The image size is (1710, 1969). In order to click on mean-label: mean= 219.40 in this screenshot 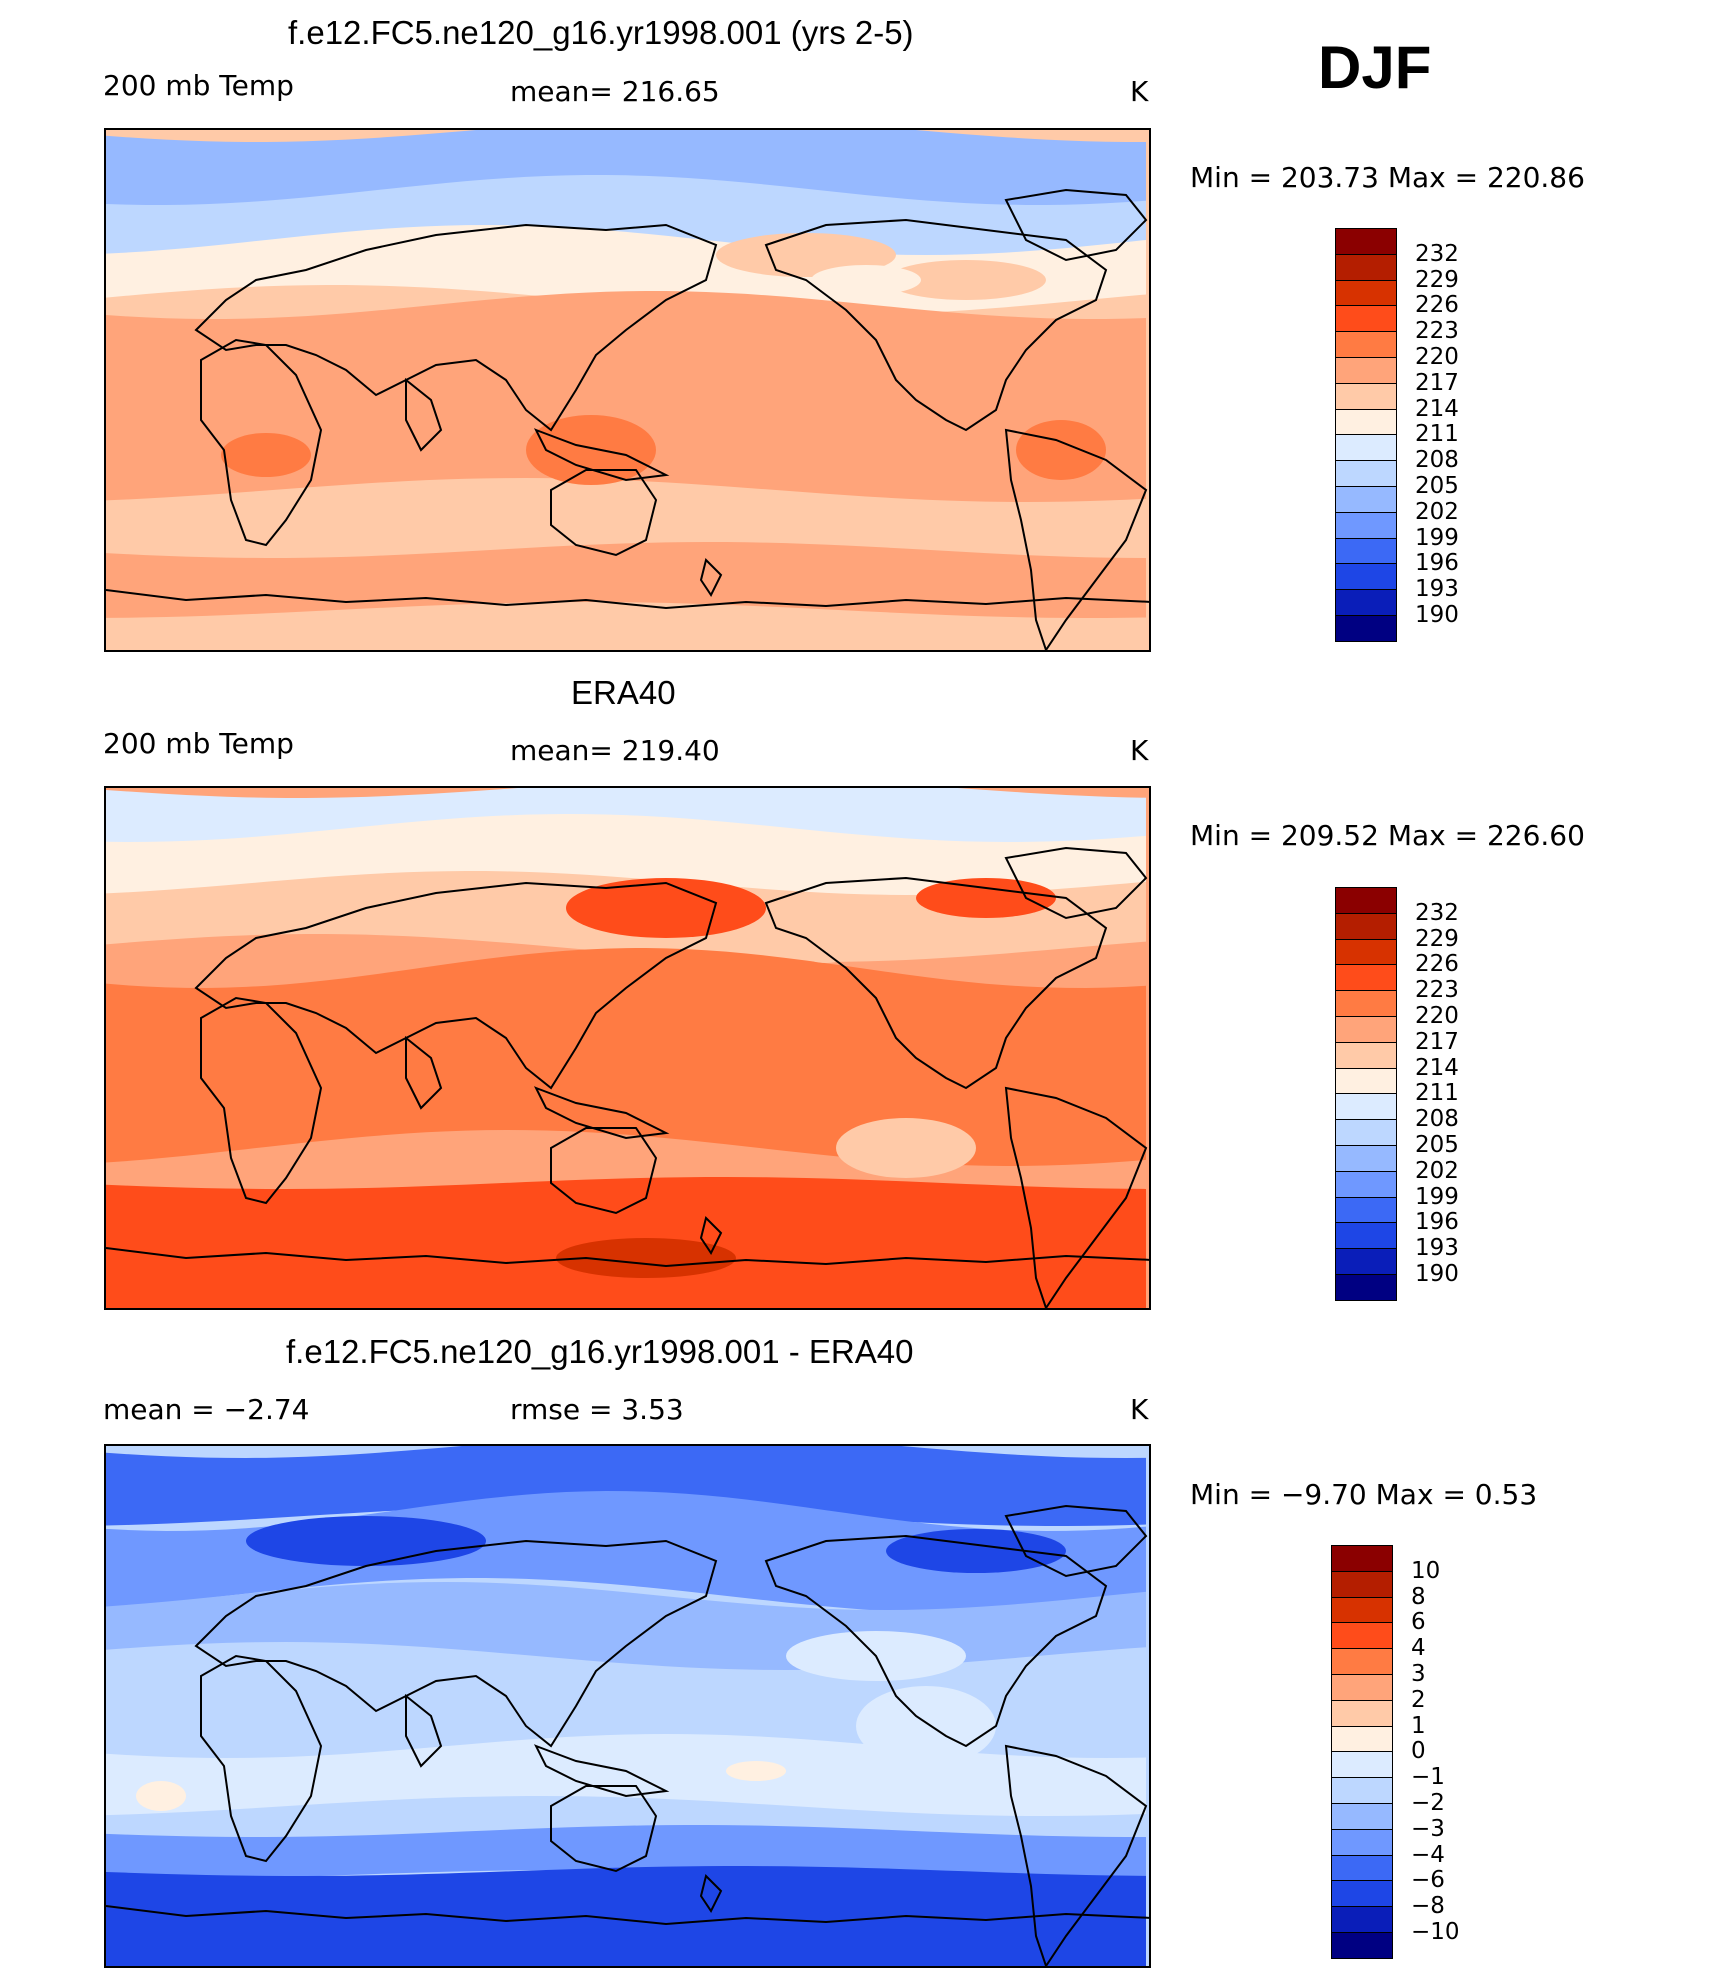, I will do `click(615, 750)`.